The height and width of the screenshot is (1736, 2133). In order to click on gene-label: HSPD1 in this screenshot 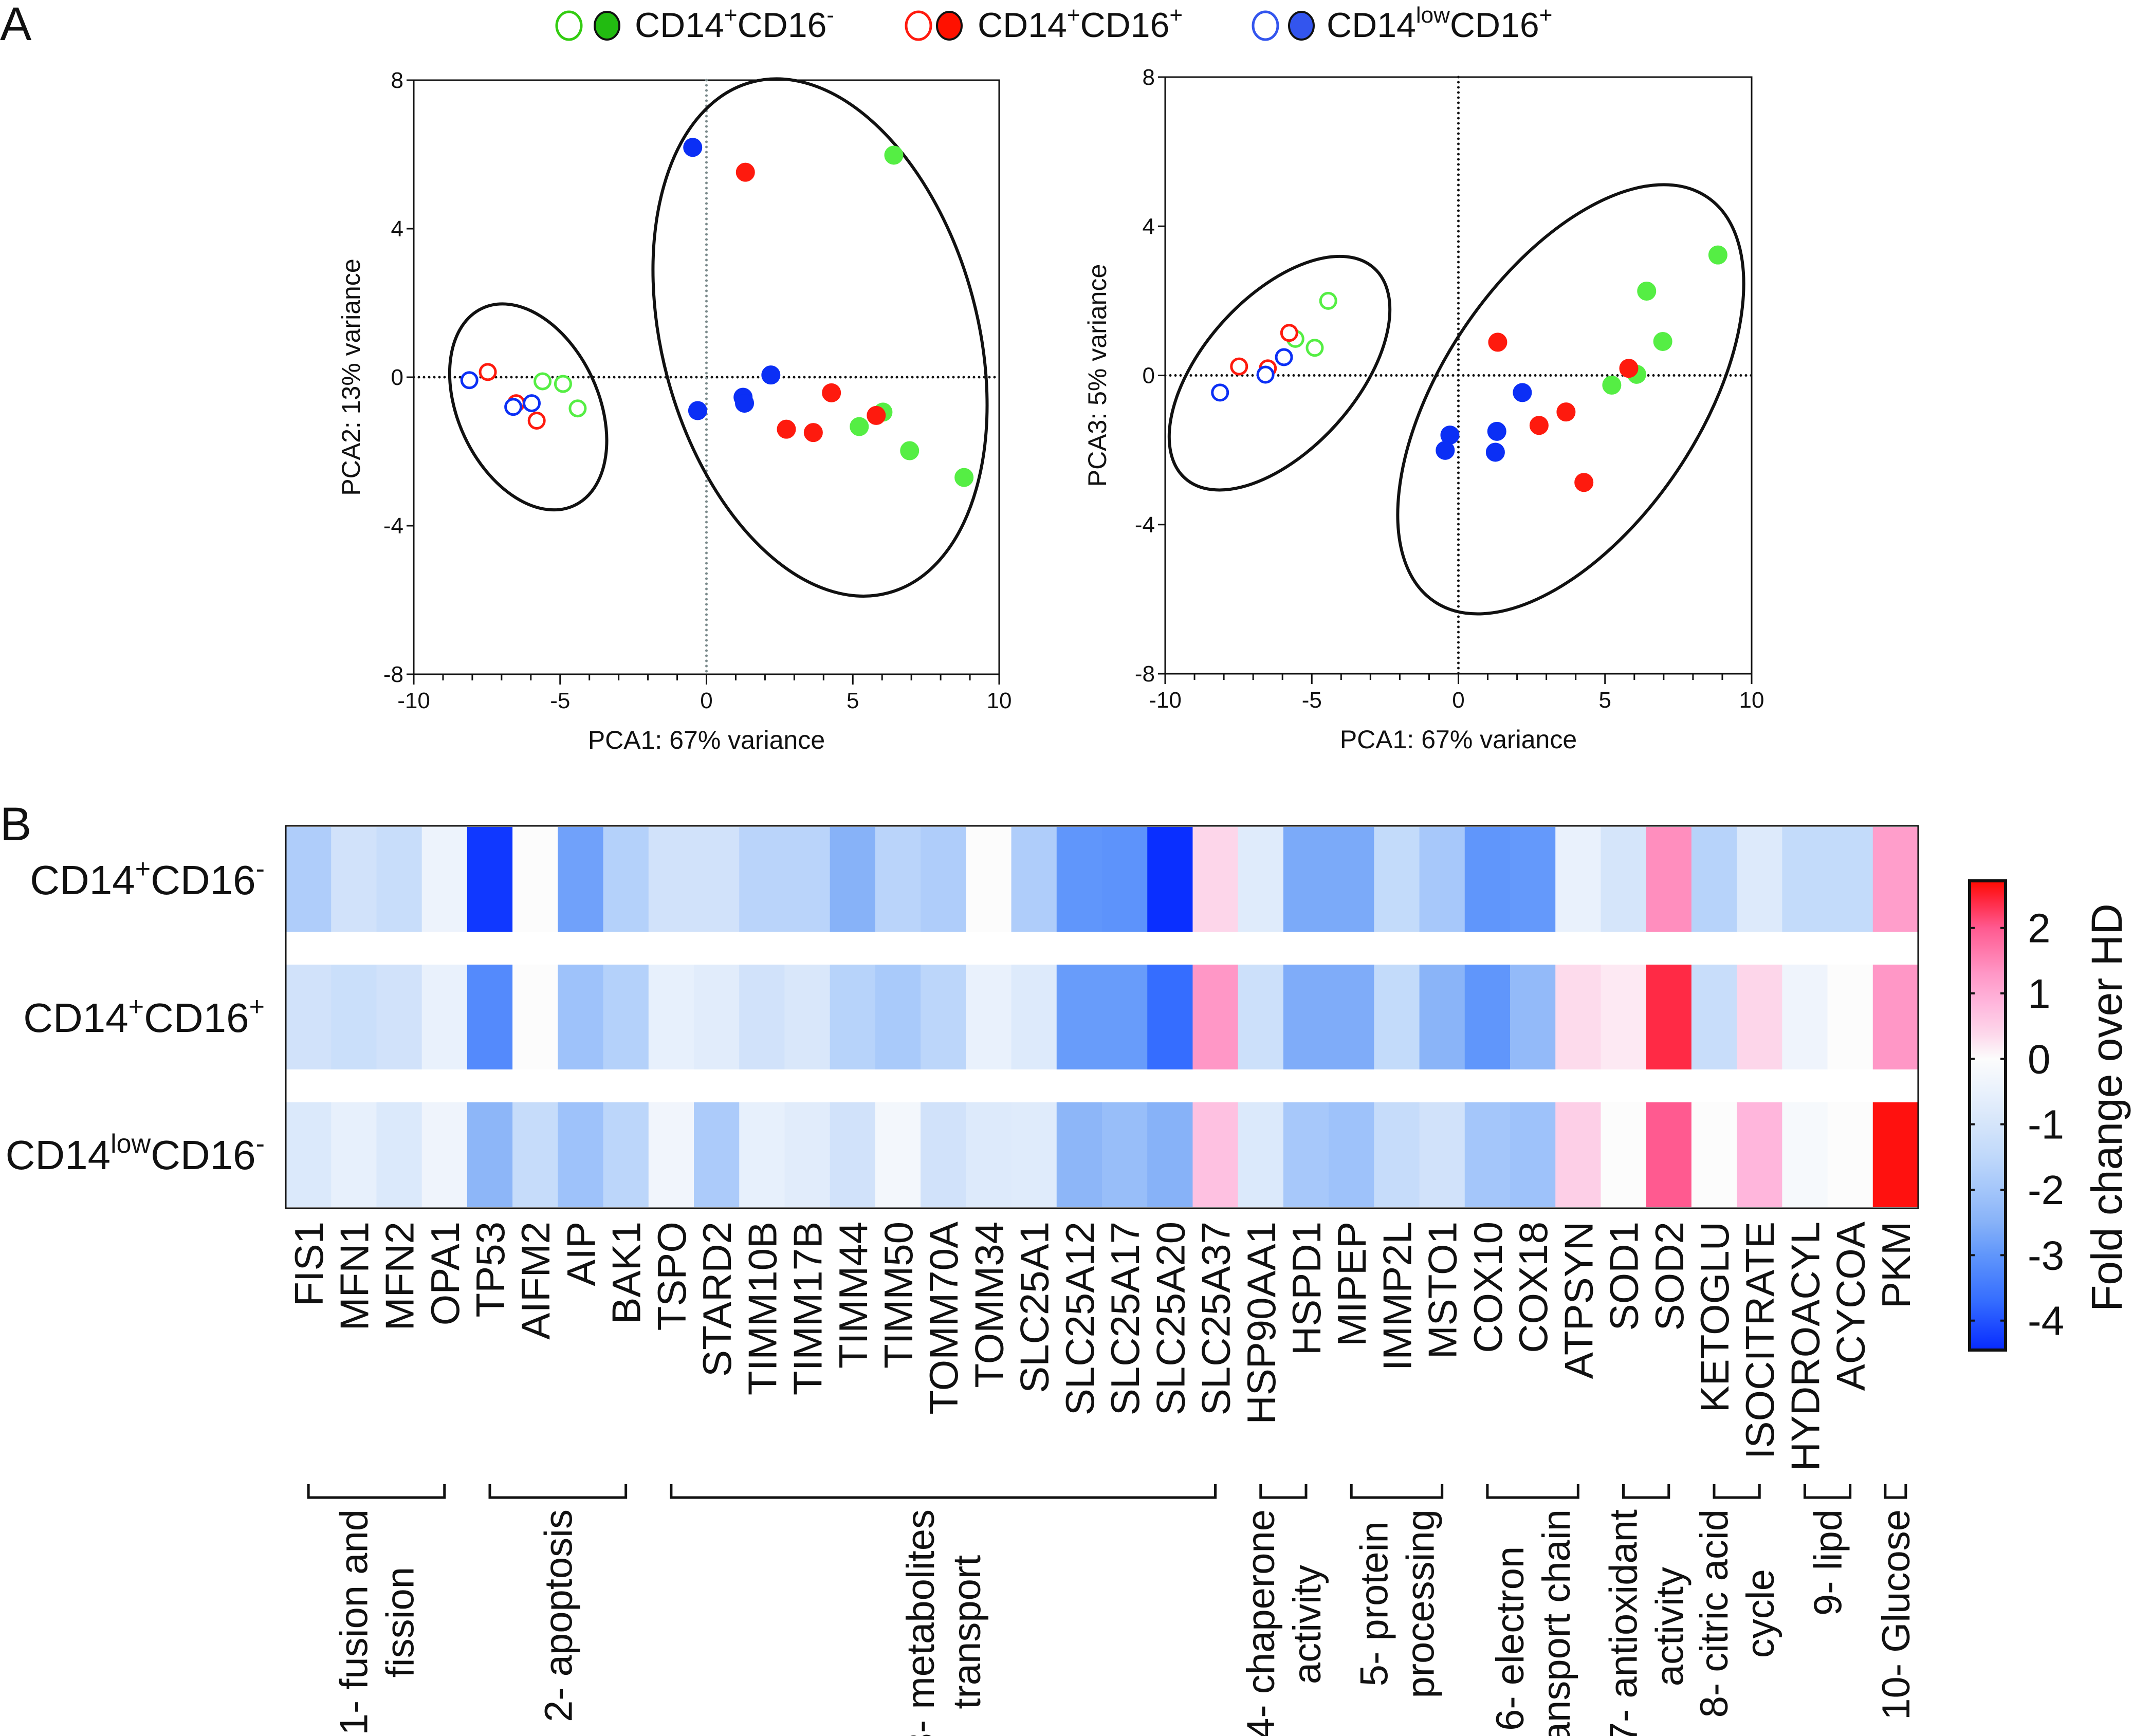, I will do `click(1306, 1288)`.